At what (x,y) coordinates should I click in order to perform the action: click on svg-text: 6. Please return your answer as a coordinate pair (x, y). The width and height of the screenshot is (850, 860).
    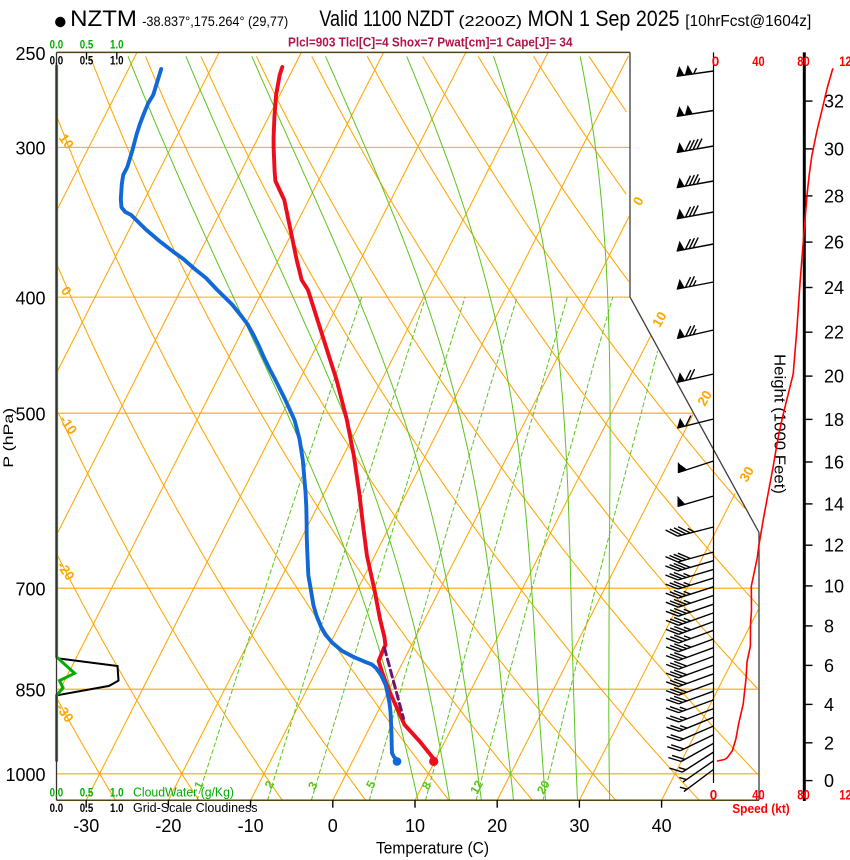
    Looking at the image, I should click on (829, 666).